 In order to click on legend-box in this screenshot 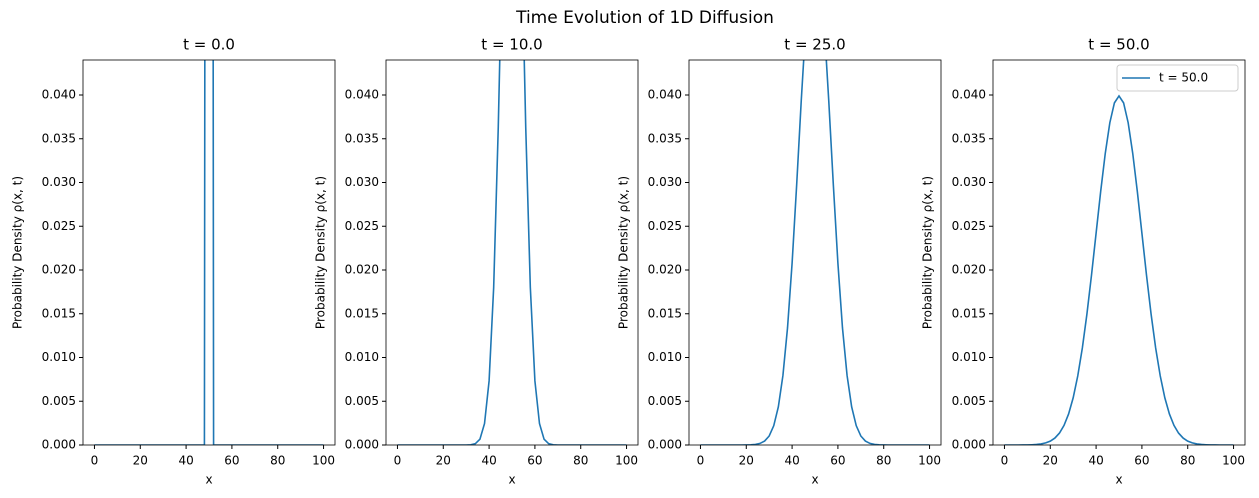, I will do `click(1177, 78)`.